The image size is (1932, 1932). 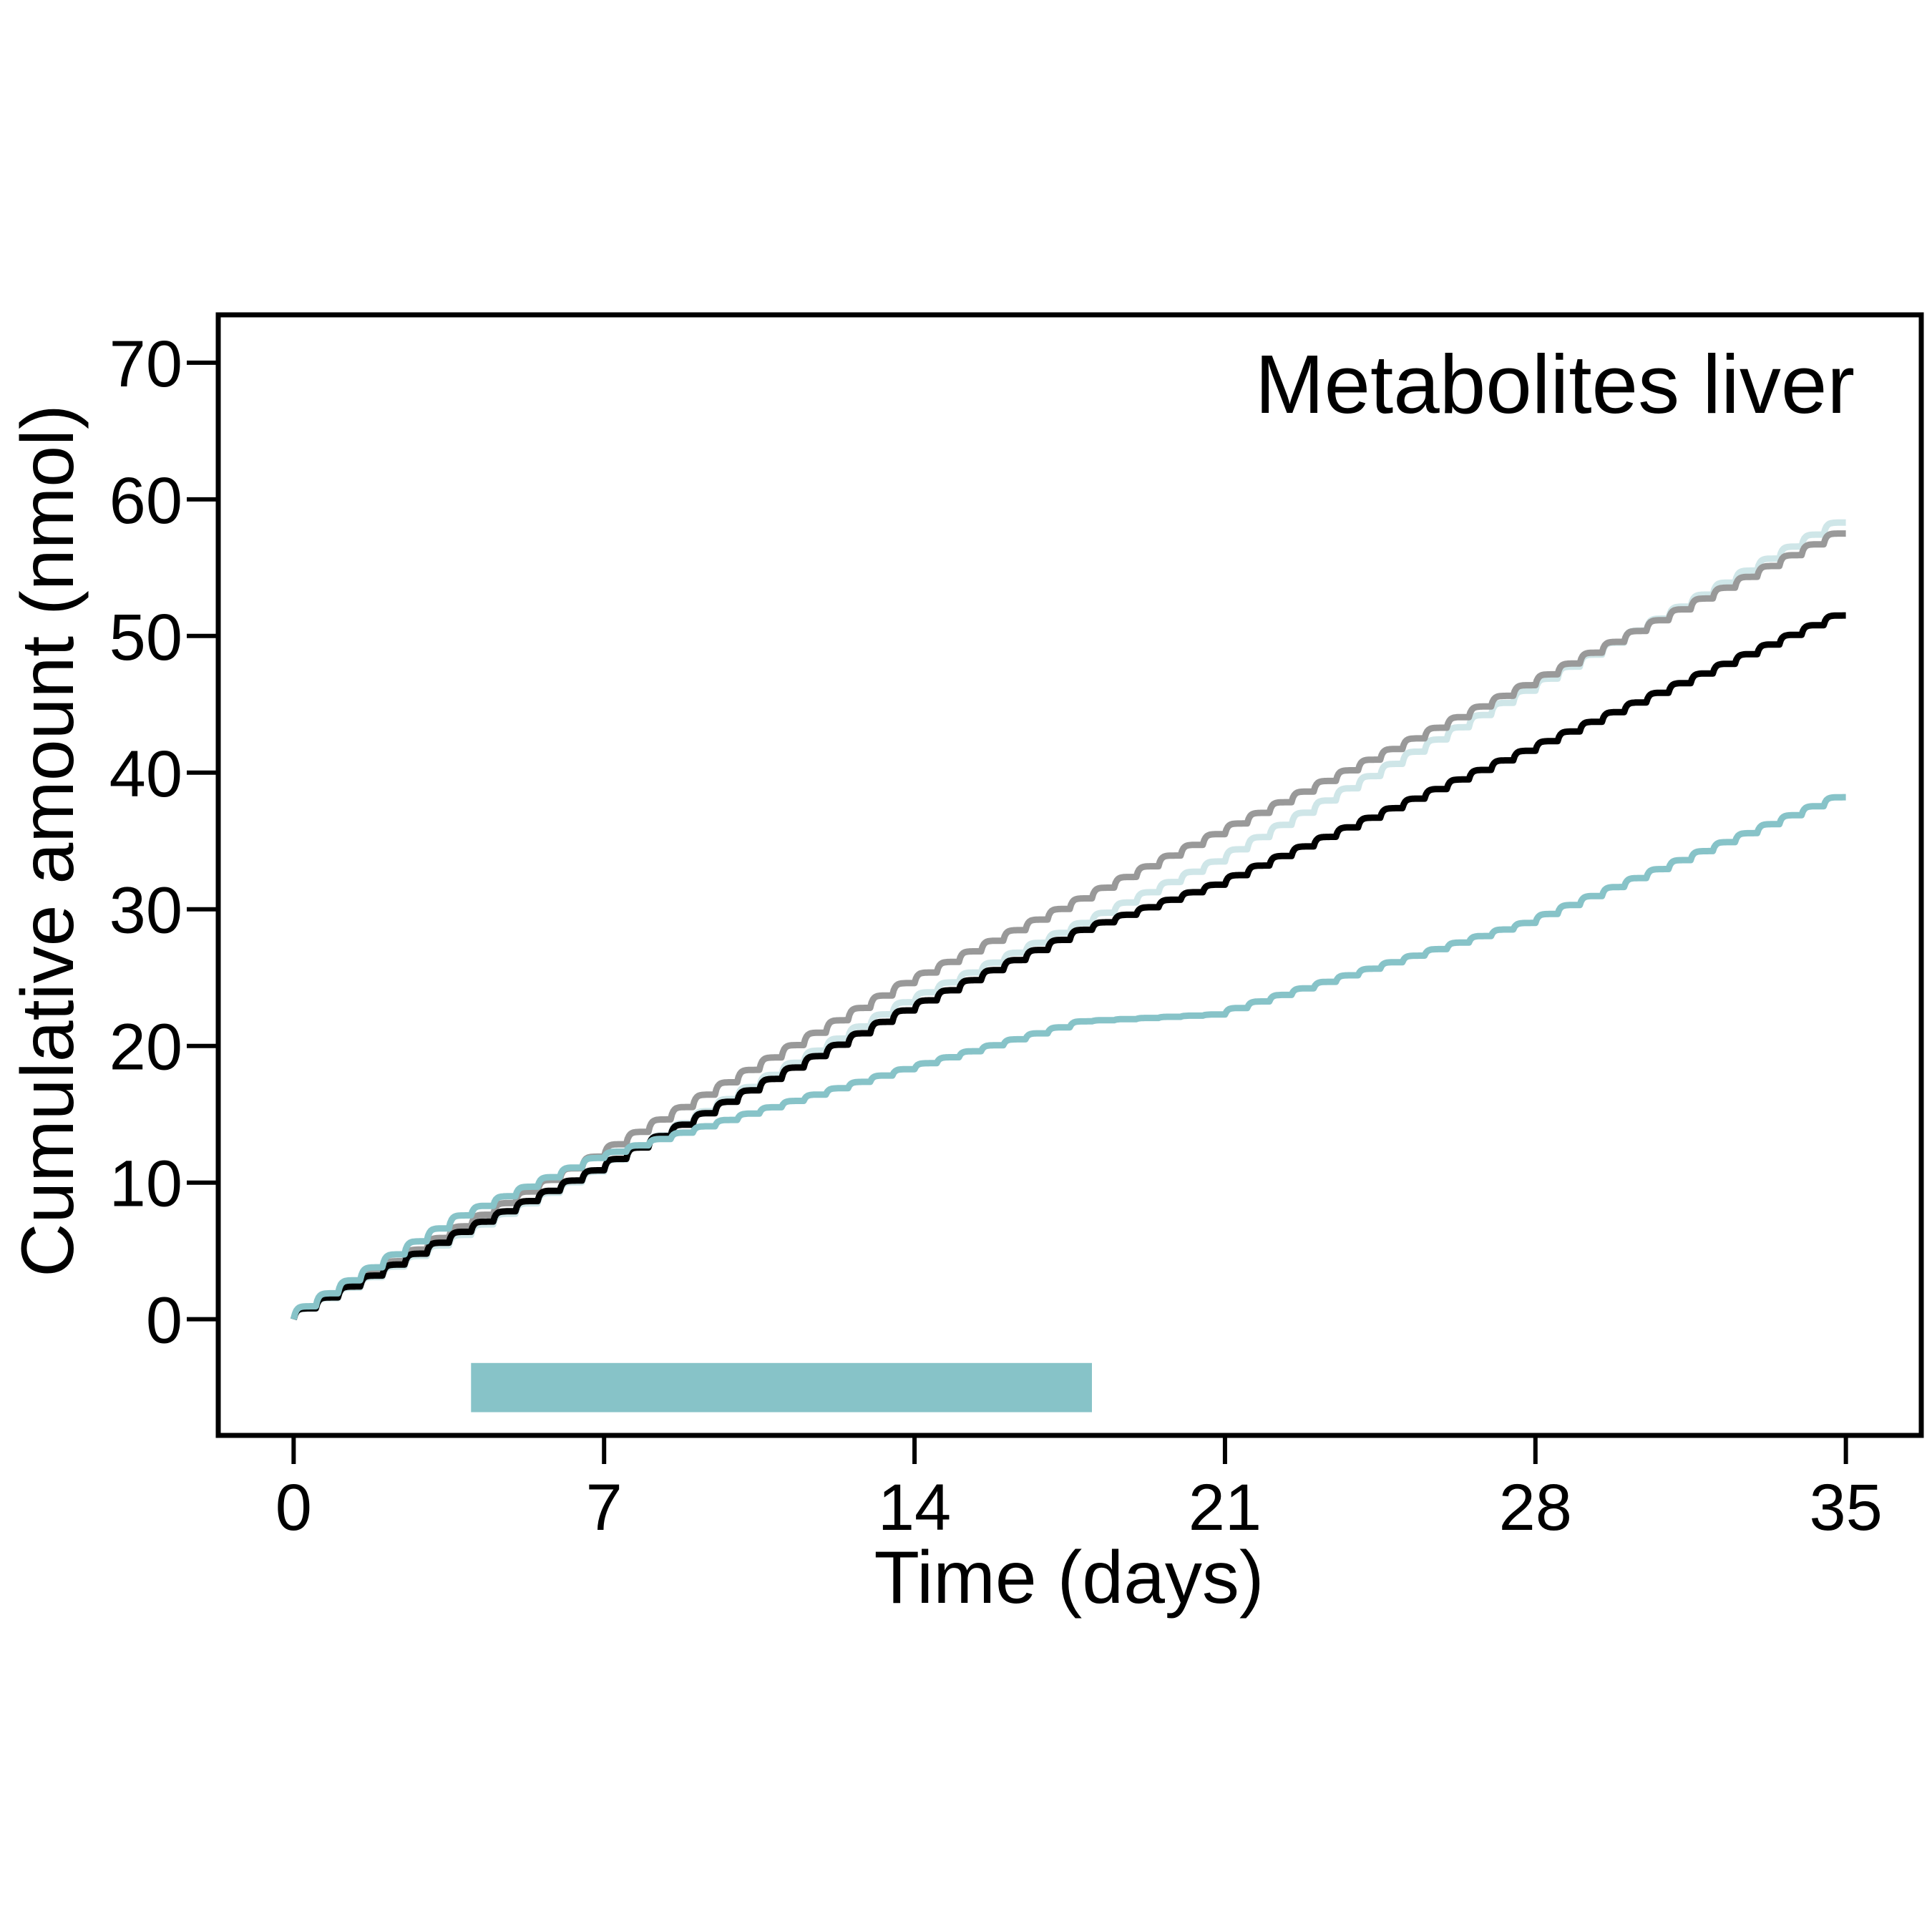 I want to click on x-tick-label: 28, so click(x=1535, y=1507).